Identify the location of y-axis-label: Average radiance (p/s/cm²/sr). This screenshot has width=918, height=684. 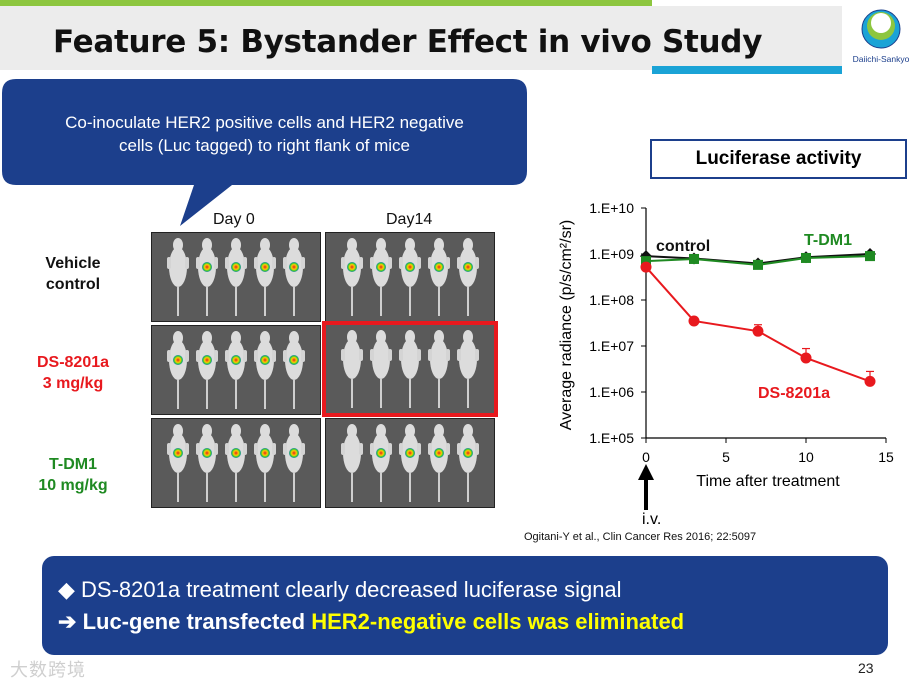
(566, 325).